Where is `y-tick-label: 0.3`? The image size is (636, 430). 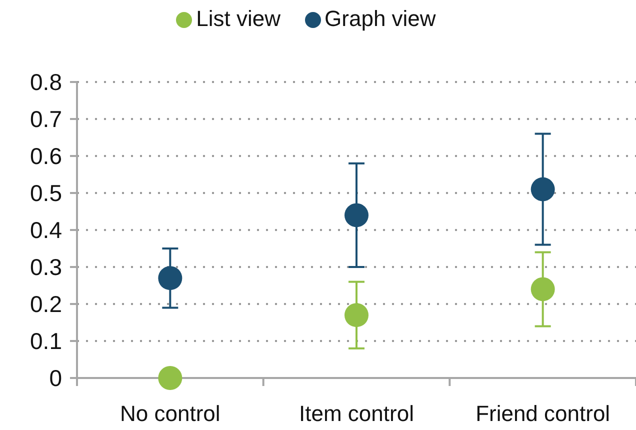
y-tick-label: 0.3 is located at coordinates (46, 267).